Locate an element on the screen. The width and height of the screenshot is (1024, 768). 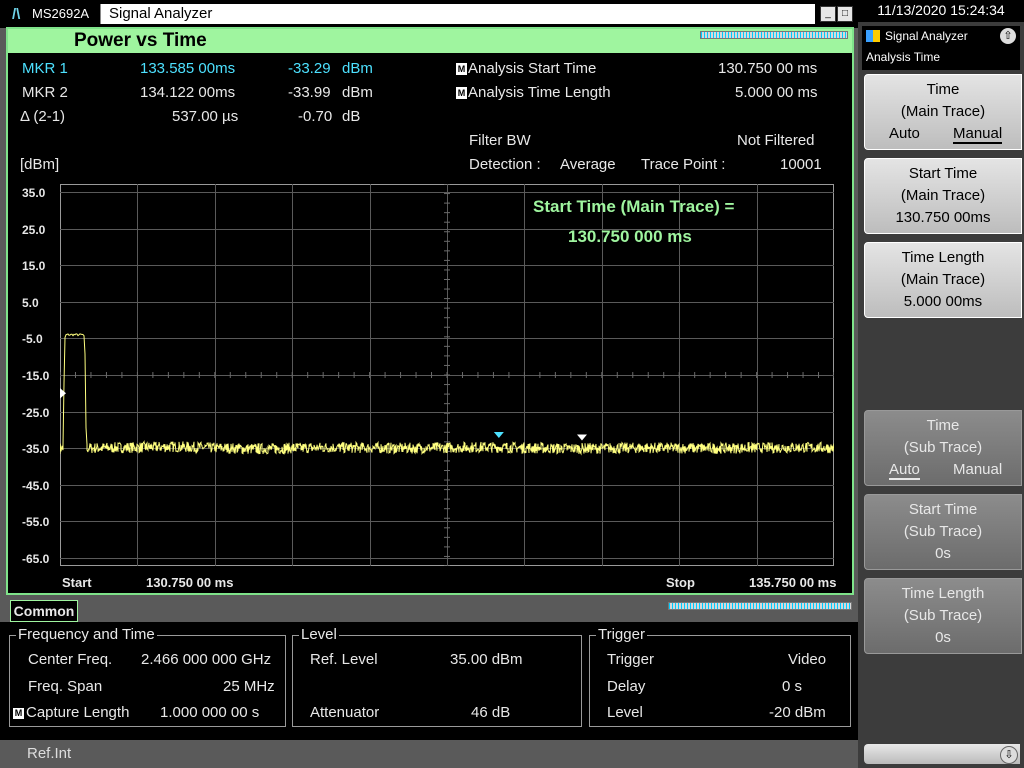
ref-int-indicator: Ref.Int is located at coordinates (49, 753).